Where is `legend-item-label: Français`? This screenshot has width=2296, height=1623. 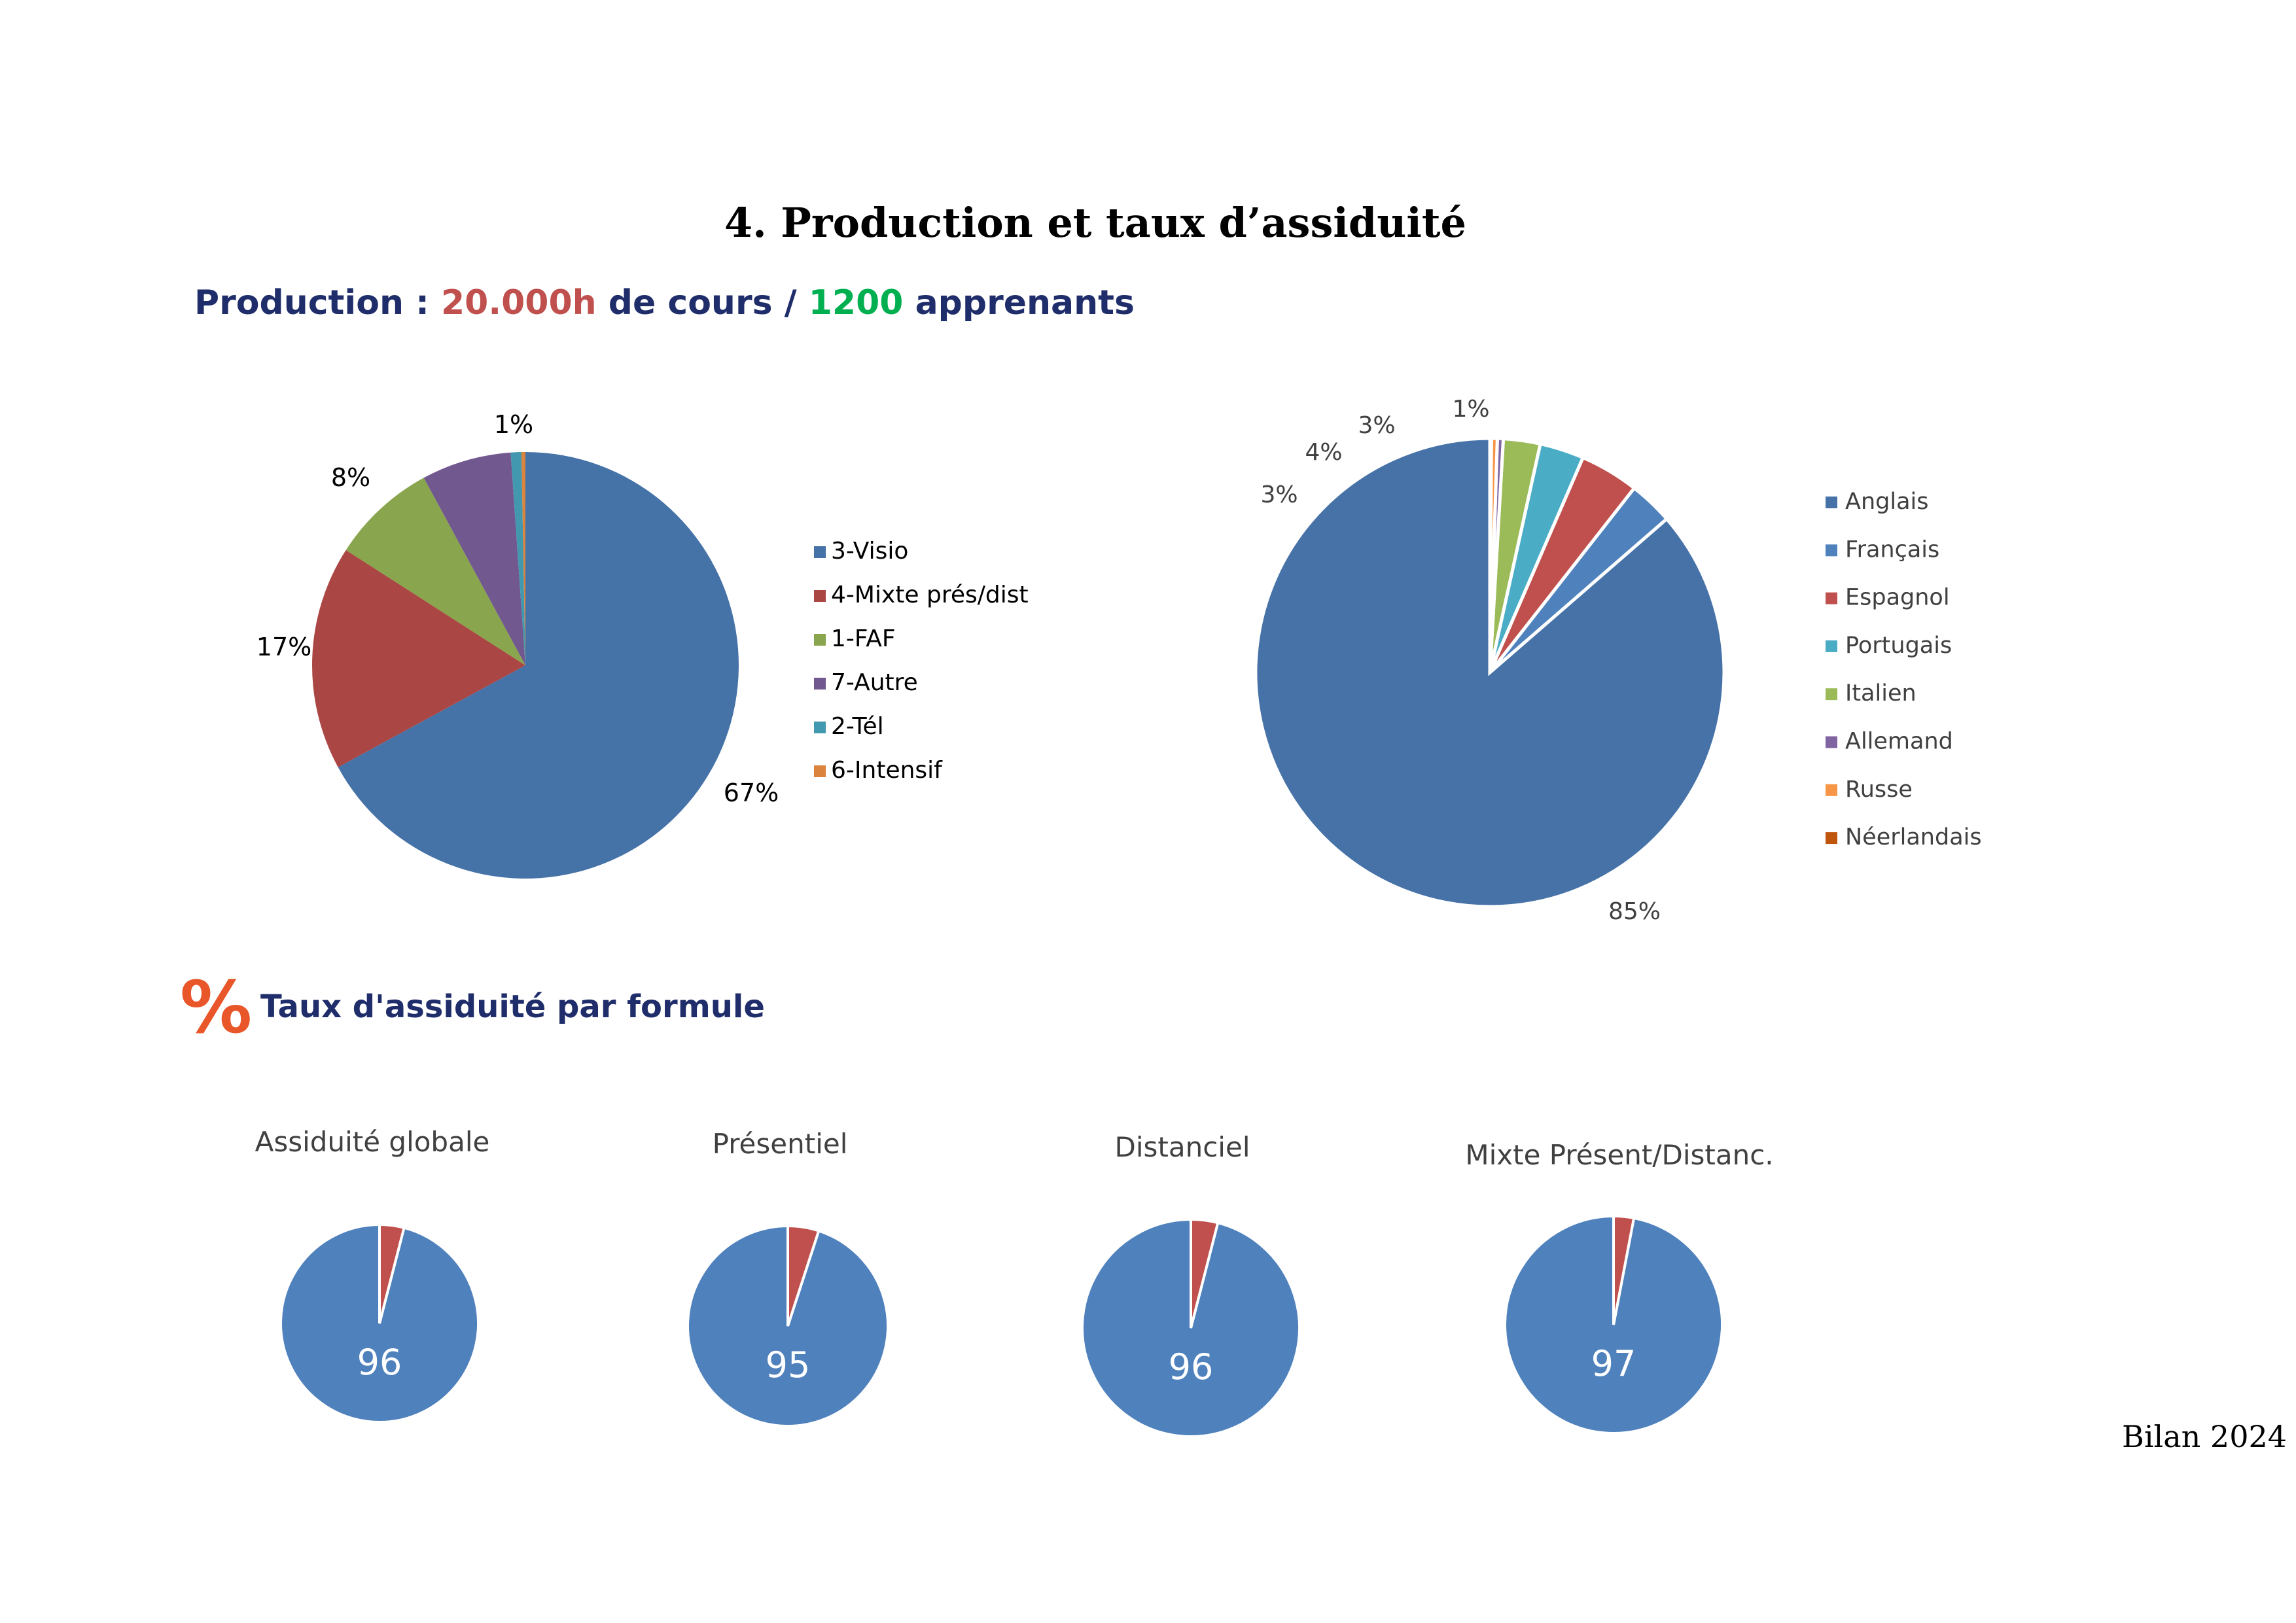
legend-item-label: Français is located at coordinates (1892, 549).